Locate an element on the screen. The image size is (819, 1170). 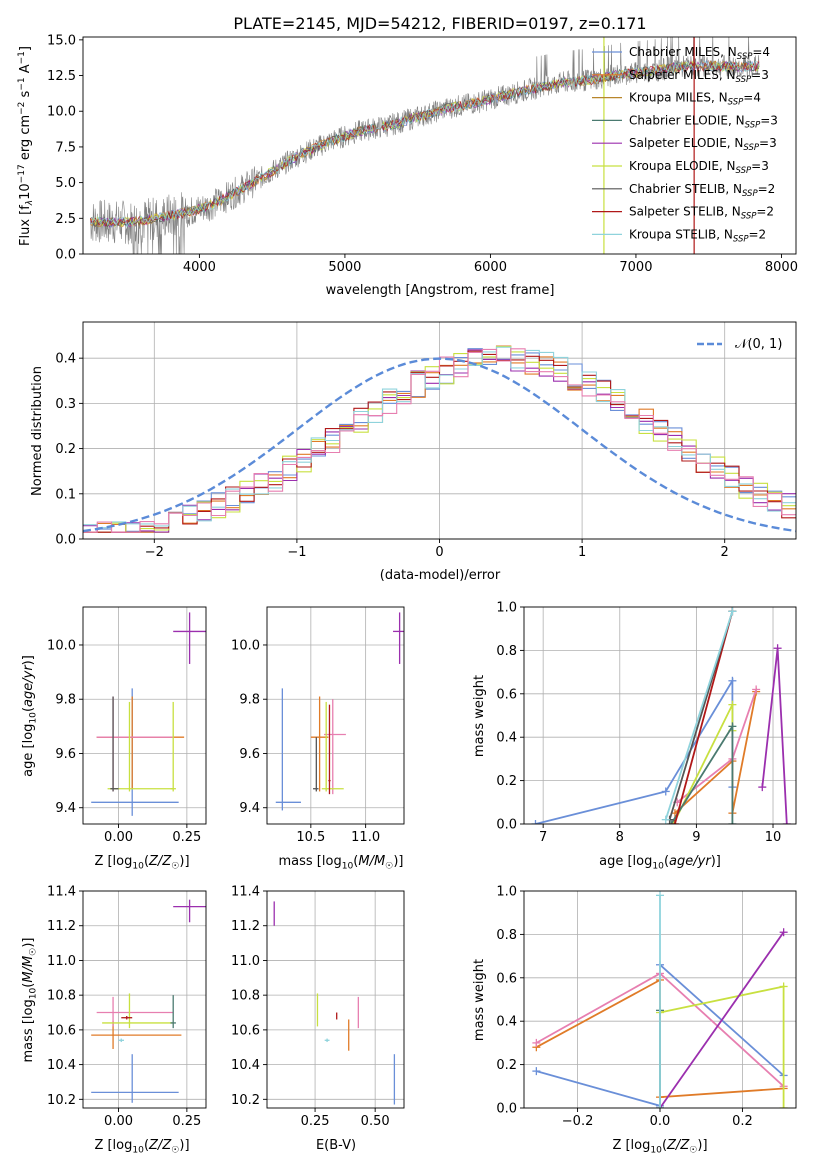
z-age-ytick-label: 9.6 is located at coordinates (65, 754).